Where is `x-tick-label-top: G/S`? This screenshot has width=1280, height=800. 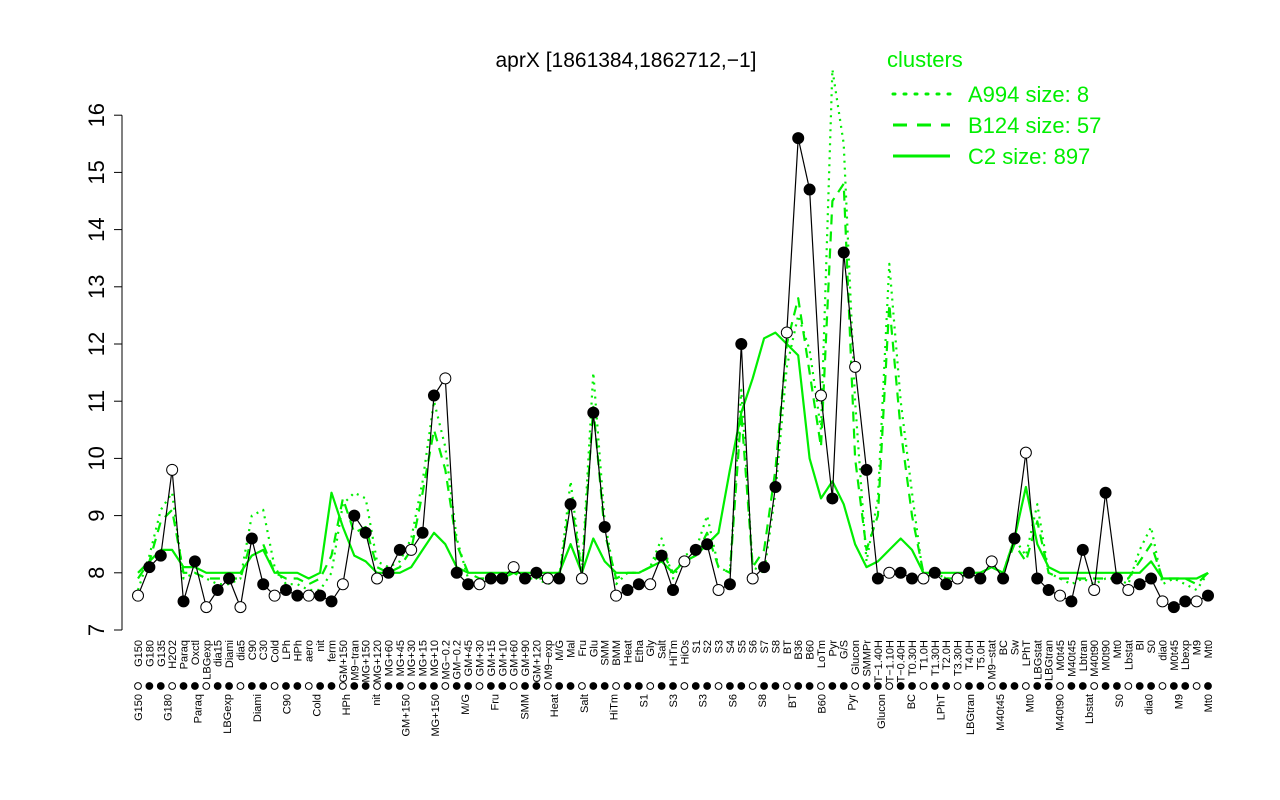
x-tick-label-top: G/S is located at coordinates (845, 649).